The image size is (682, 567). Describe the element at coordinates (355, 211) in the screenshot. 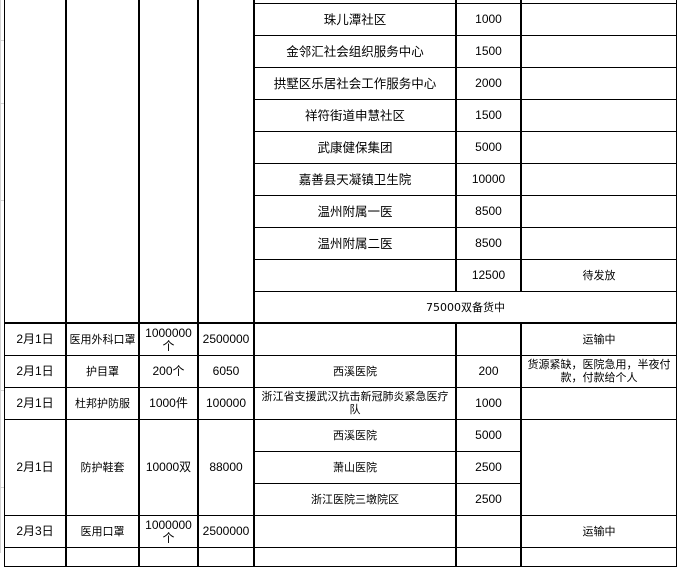

I see `cell-recipient: 温州附属一医` at that location.